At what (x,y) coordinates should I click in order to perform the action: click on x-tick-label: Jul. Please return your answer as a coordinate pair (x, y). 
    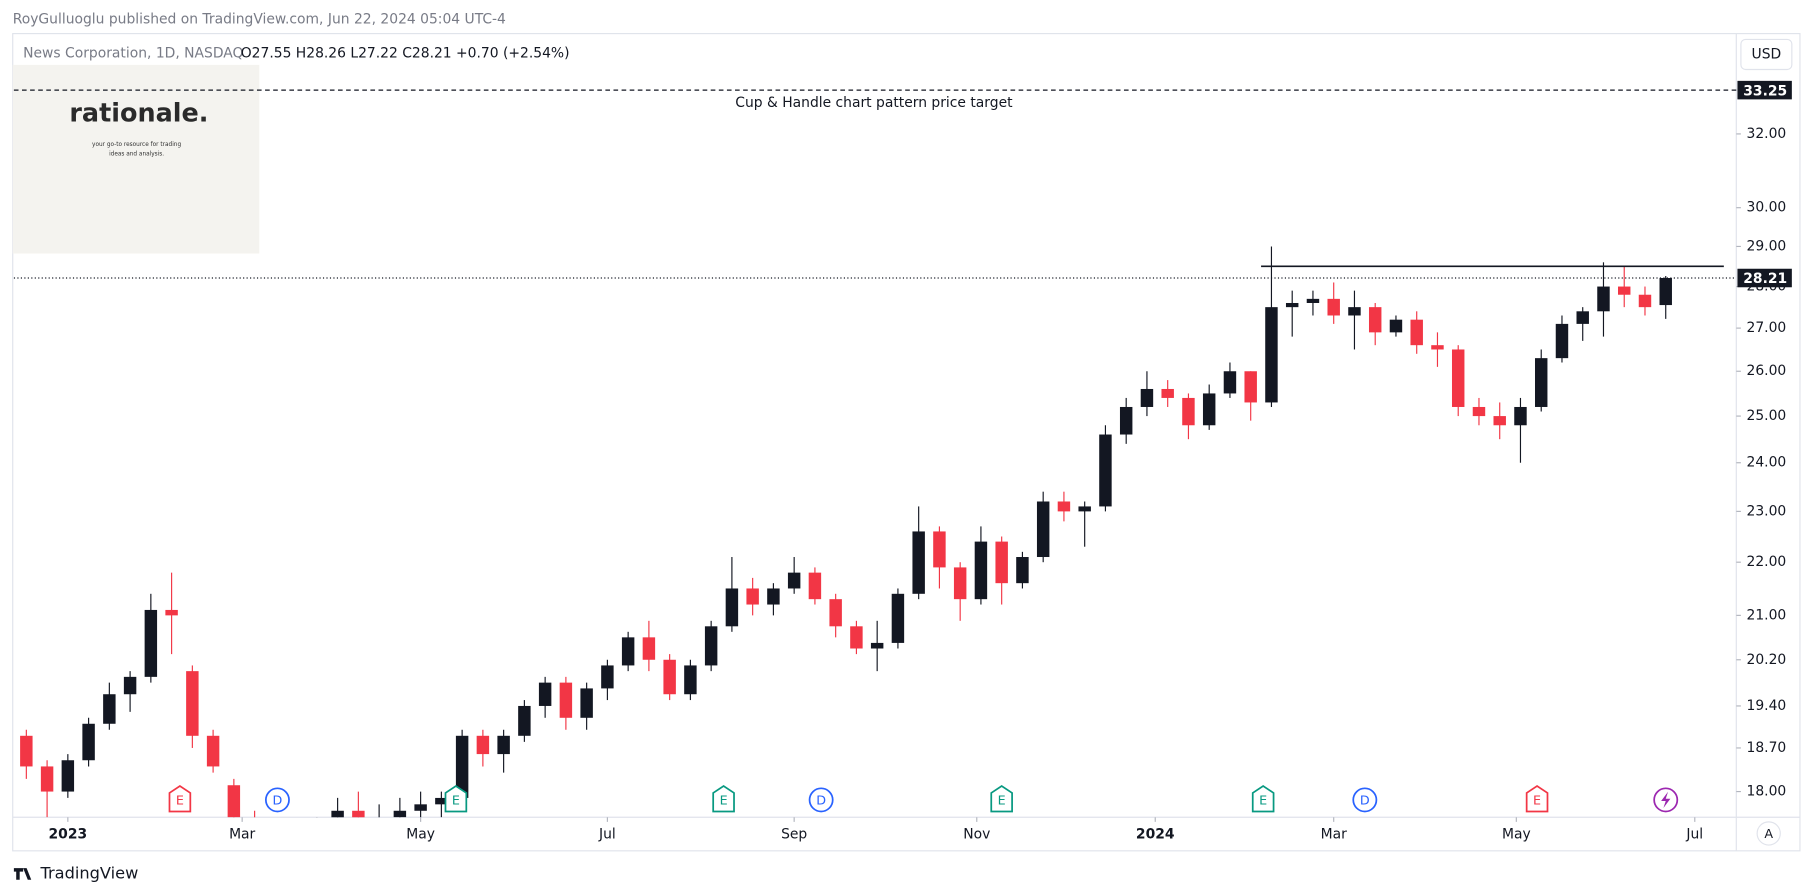
    Looking at the image, I should click on (607, 835).